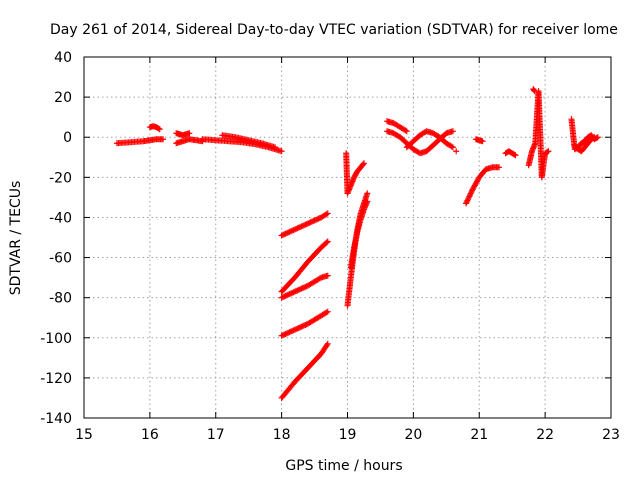  What do you see at coordinates (56, 419) in the screenshot?
I see `y-tick-label: -140` at bounding box center [56, 419].